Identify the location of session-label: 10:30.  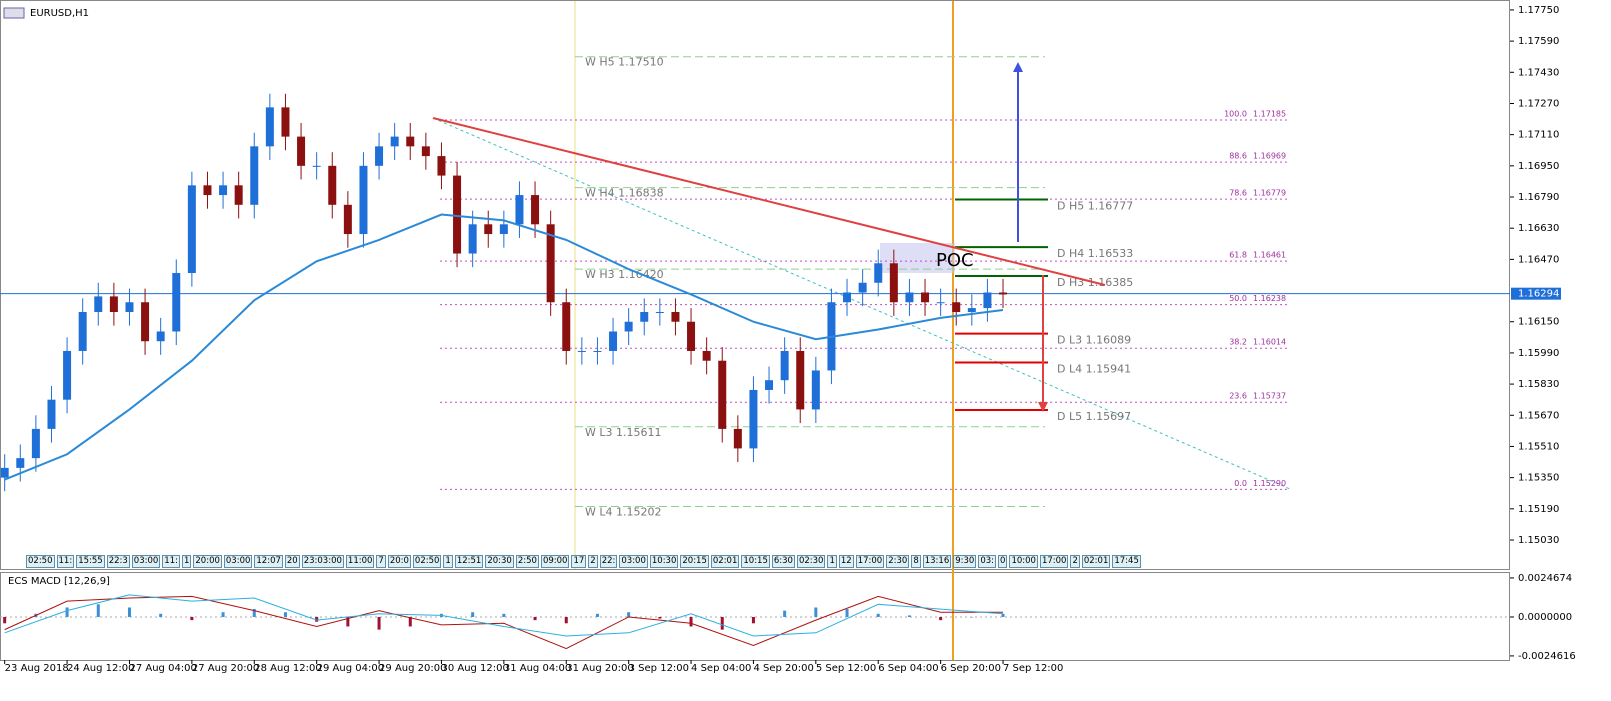
(664, 561).